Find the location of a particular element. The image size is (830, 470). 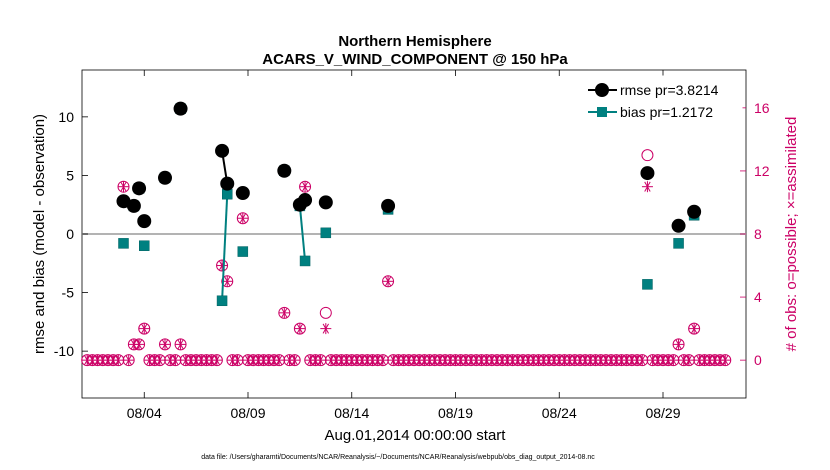

x-tick-label: 08/14 is located at coordinates (351, 413).